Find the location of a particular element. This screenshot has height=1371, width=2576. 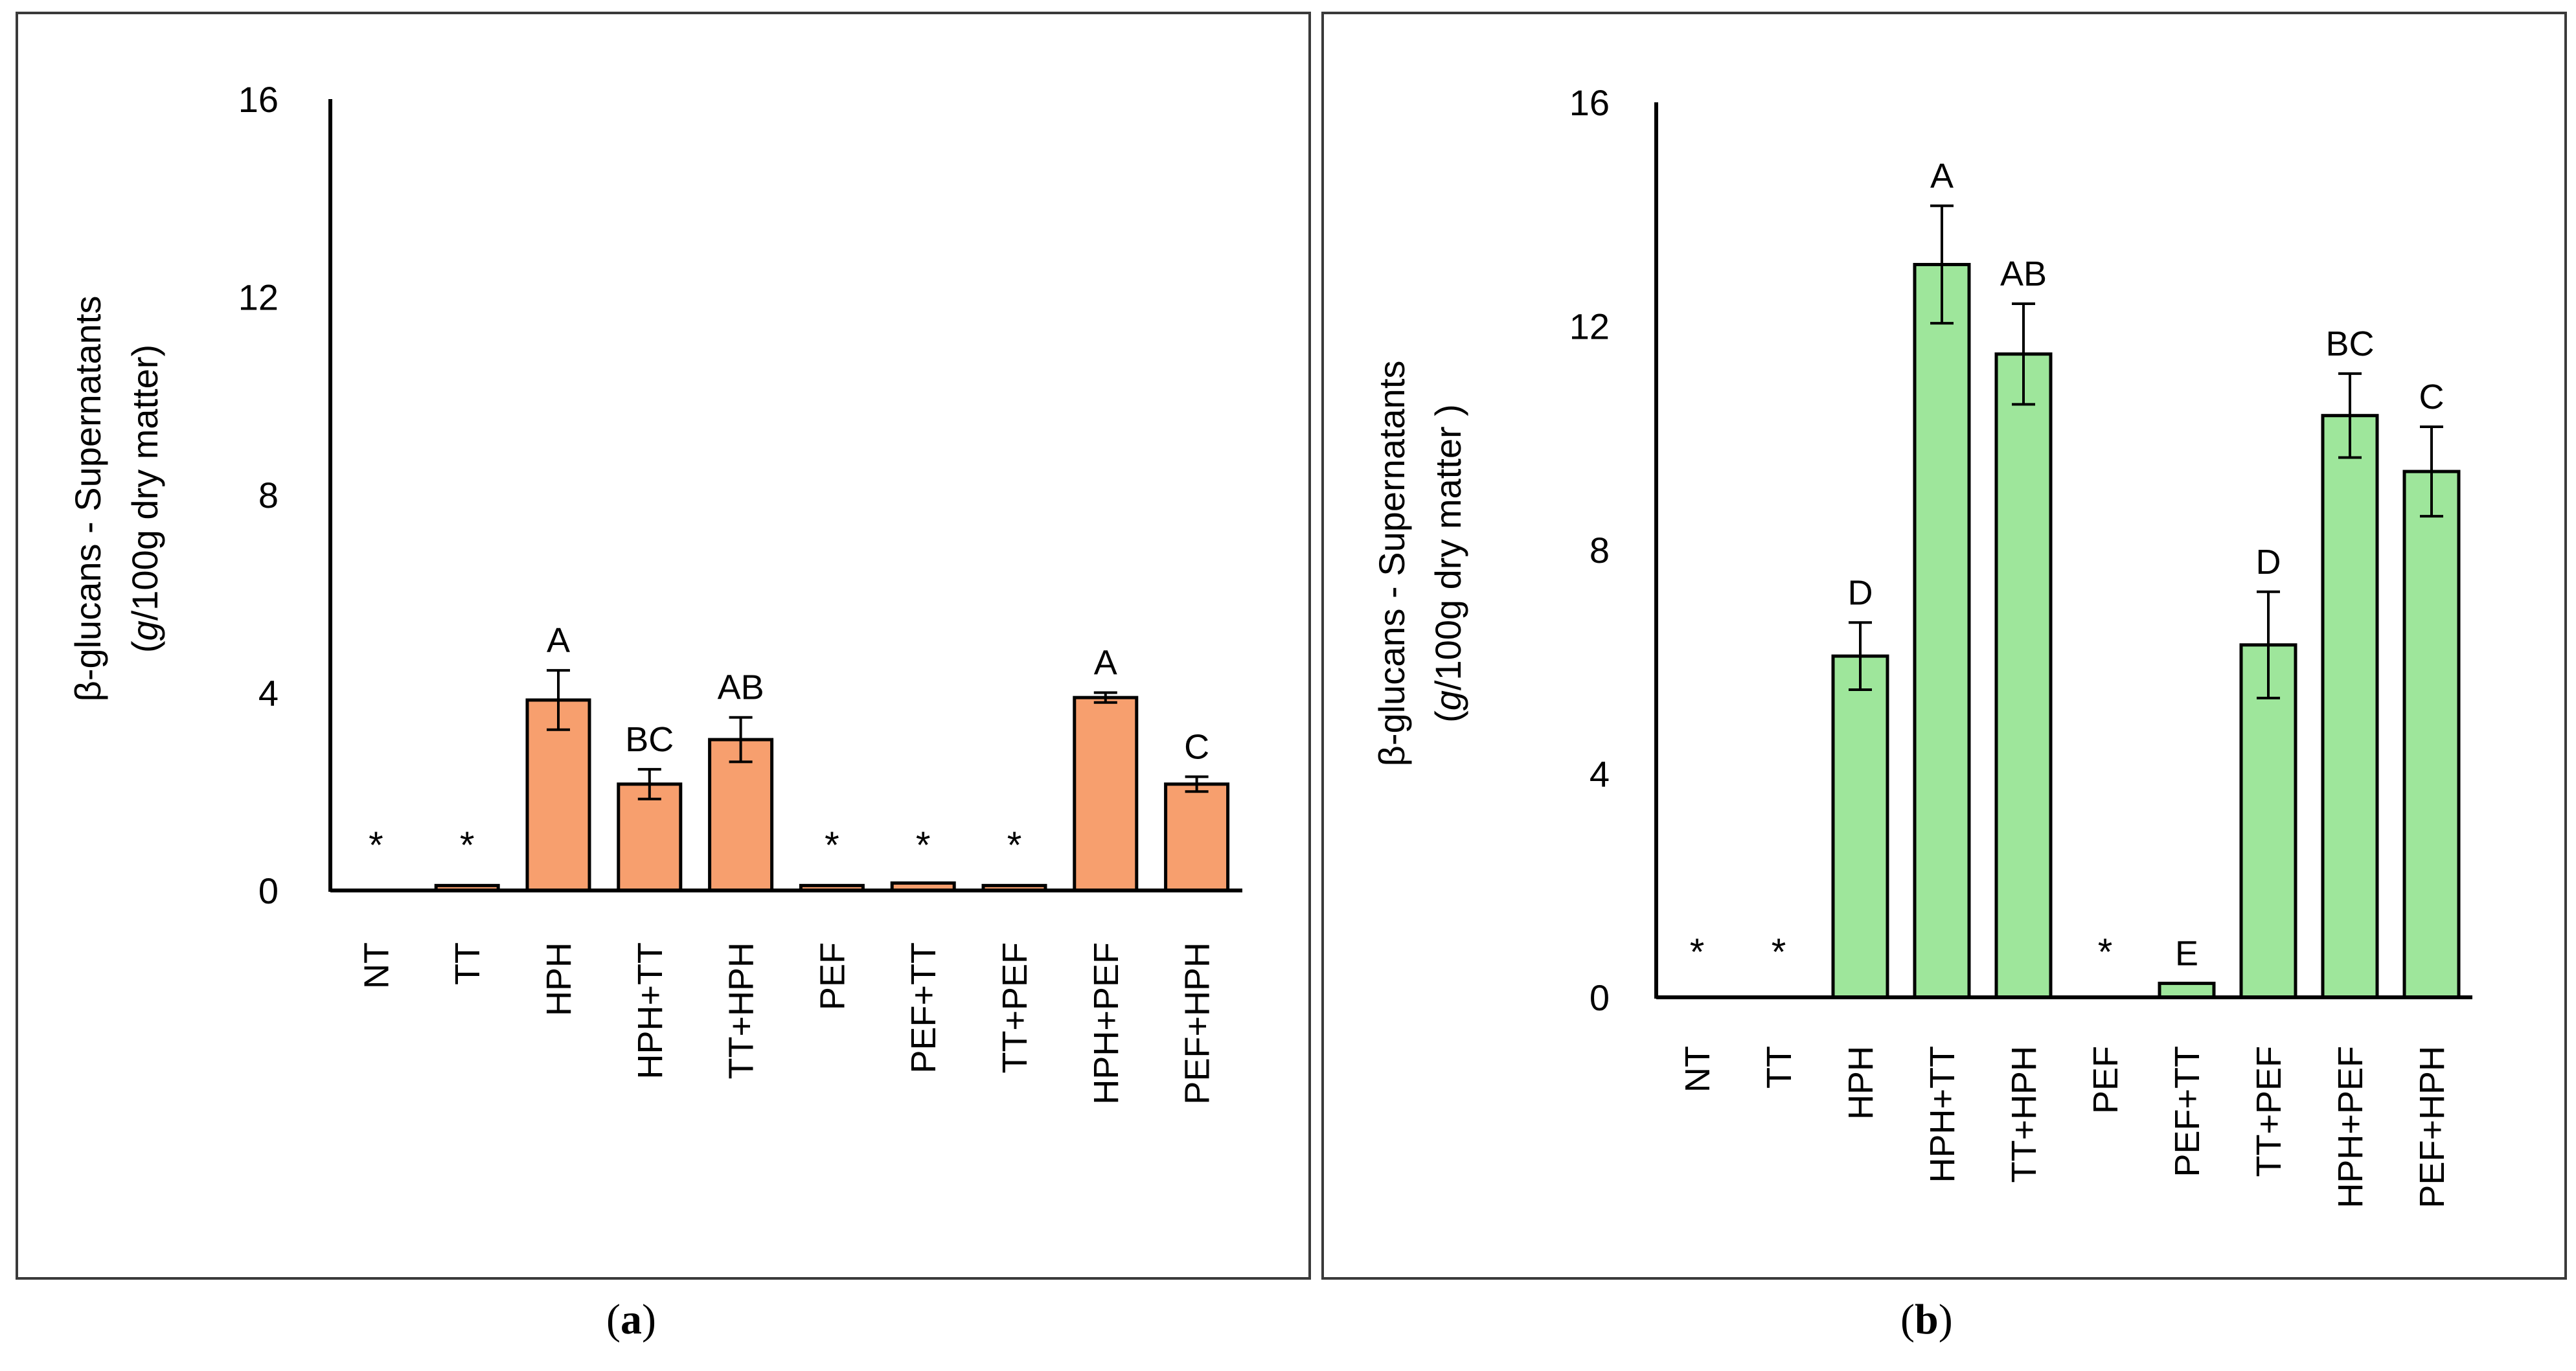

panel-b-ylabel-line1: β-glucans - Supernatants is located at coordinates (1392, 564).